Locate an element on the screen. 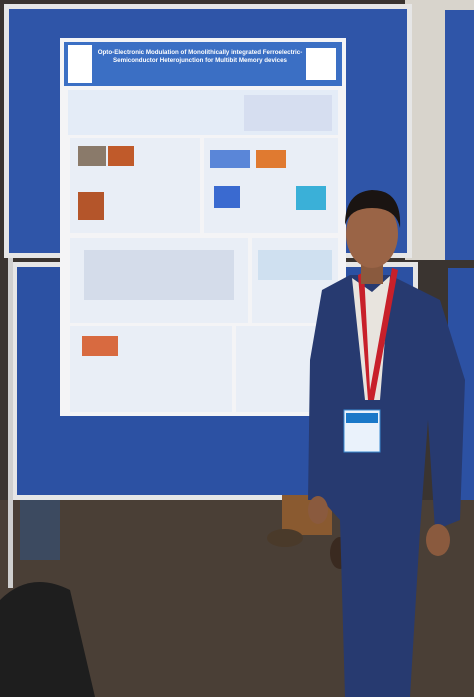 The width and height of the screenshot is (474, 697). person-legs is located at coordinates (40, 530).